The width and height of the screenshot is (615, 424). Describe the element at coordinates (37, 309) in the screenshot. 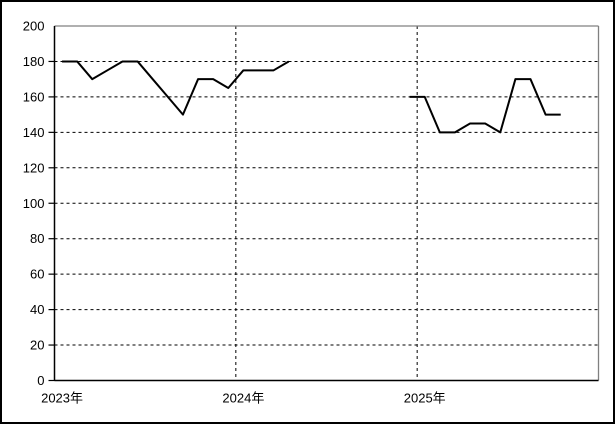

I see `y-axis-tick-label: 40` at that location.